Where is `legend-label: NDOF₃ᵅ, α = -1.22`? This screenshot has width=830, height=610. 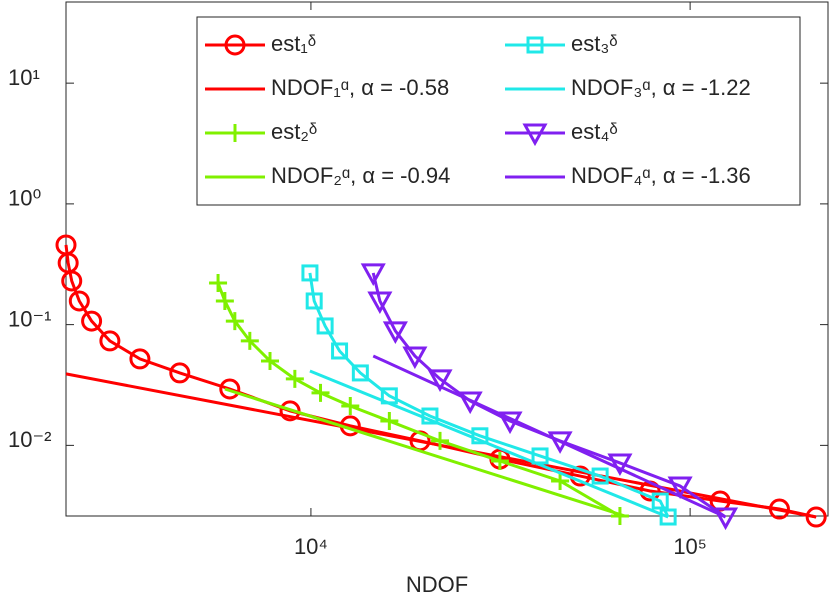 legend-label: NDOF₃ᵅ, α = -1.22 is located at coordinates (661, 87).